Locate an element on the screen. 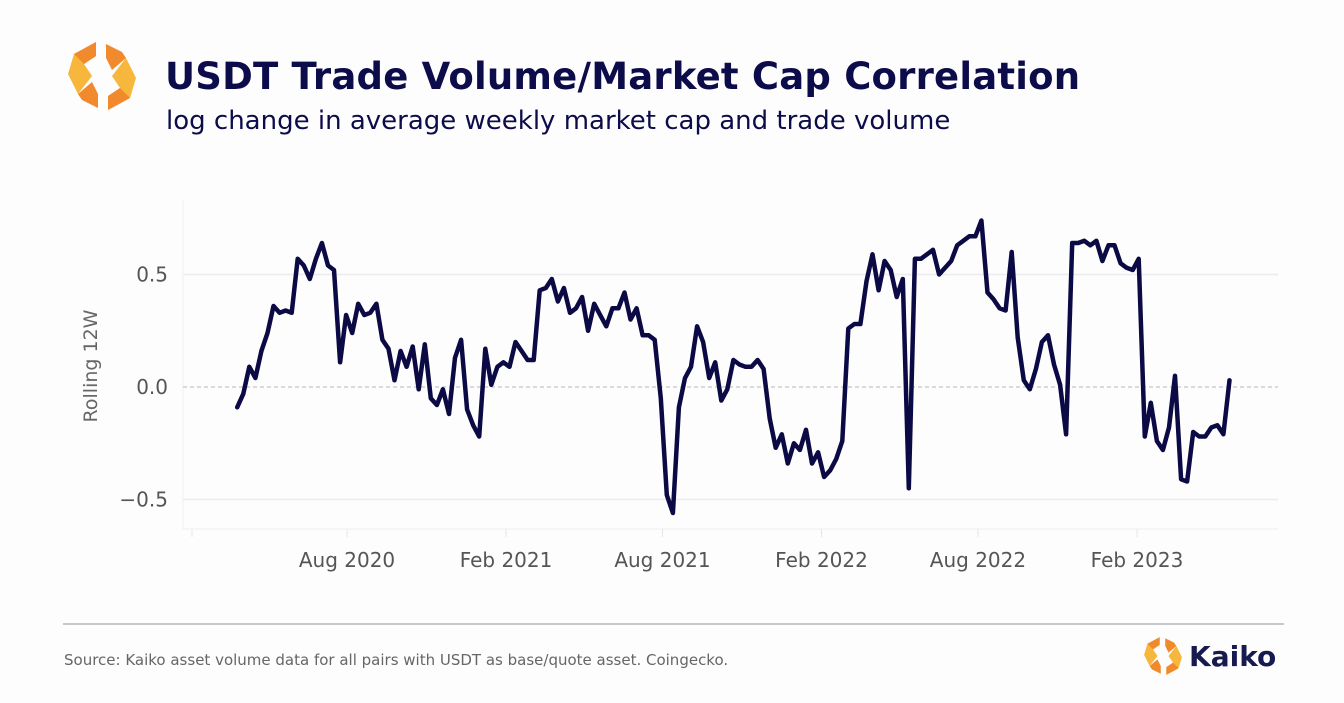  brand-name: Kaiko is located at coordinates (1233, 656).